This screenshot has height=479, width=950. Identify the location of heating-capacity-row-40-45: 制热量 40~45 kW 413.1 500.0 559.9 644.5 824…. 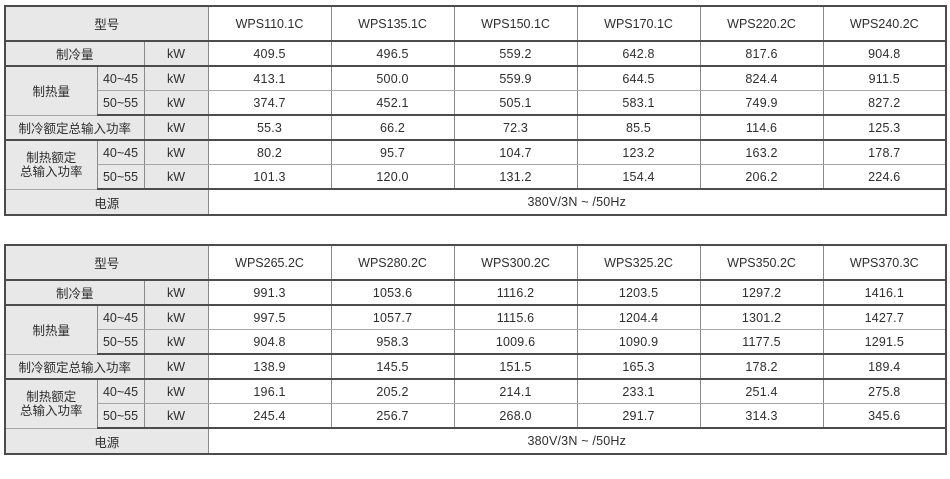
(475, 91).